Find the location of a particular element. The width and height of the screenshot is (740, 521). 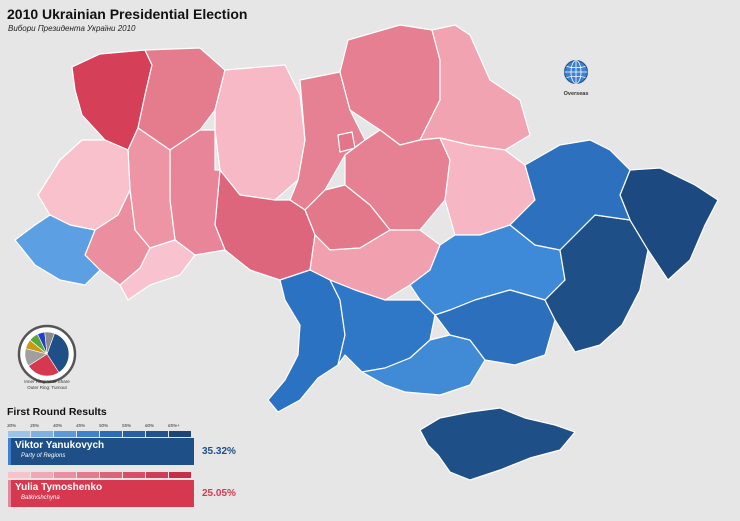

pie-caption-inner: Inner Ring: Vote Share is located at coordinates (47, 381).